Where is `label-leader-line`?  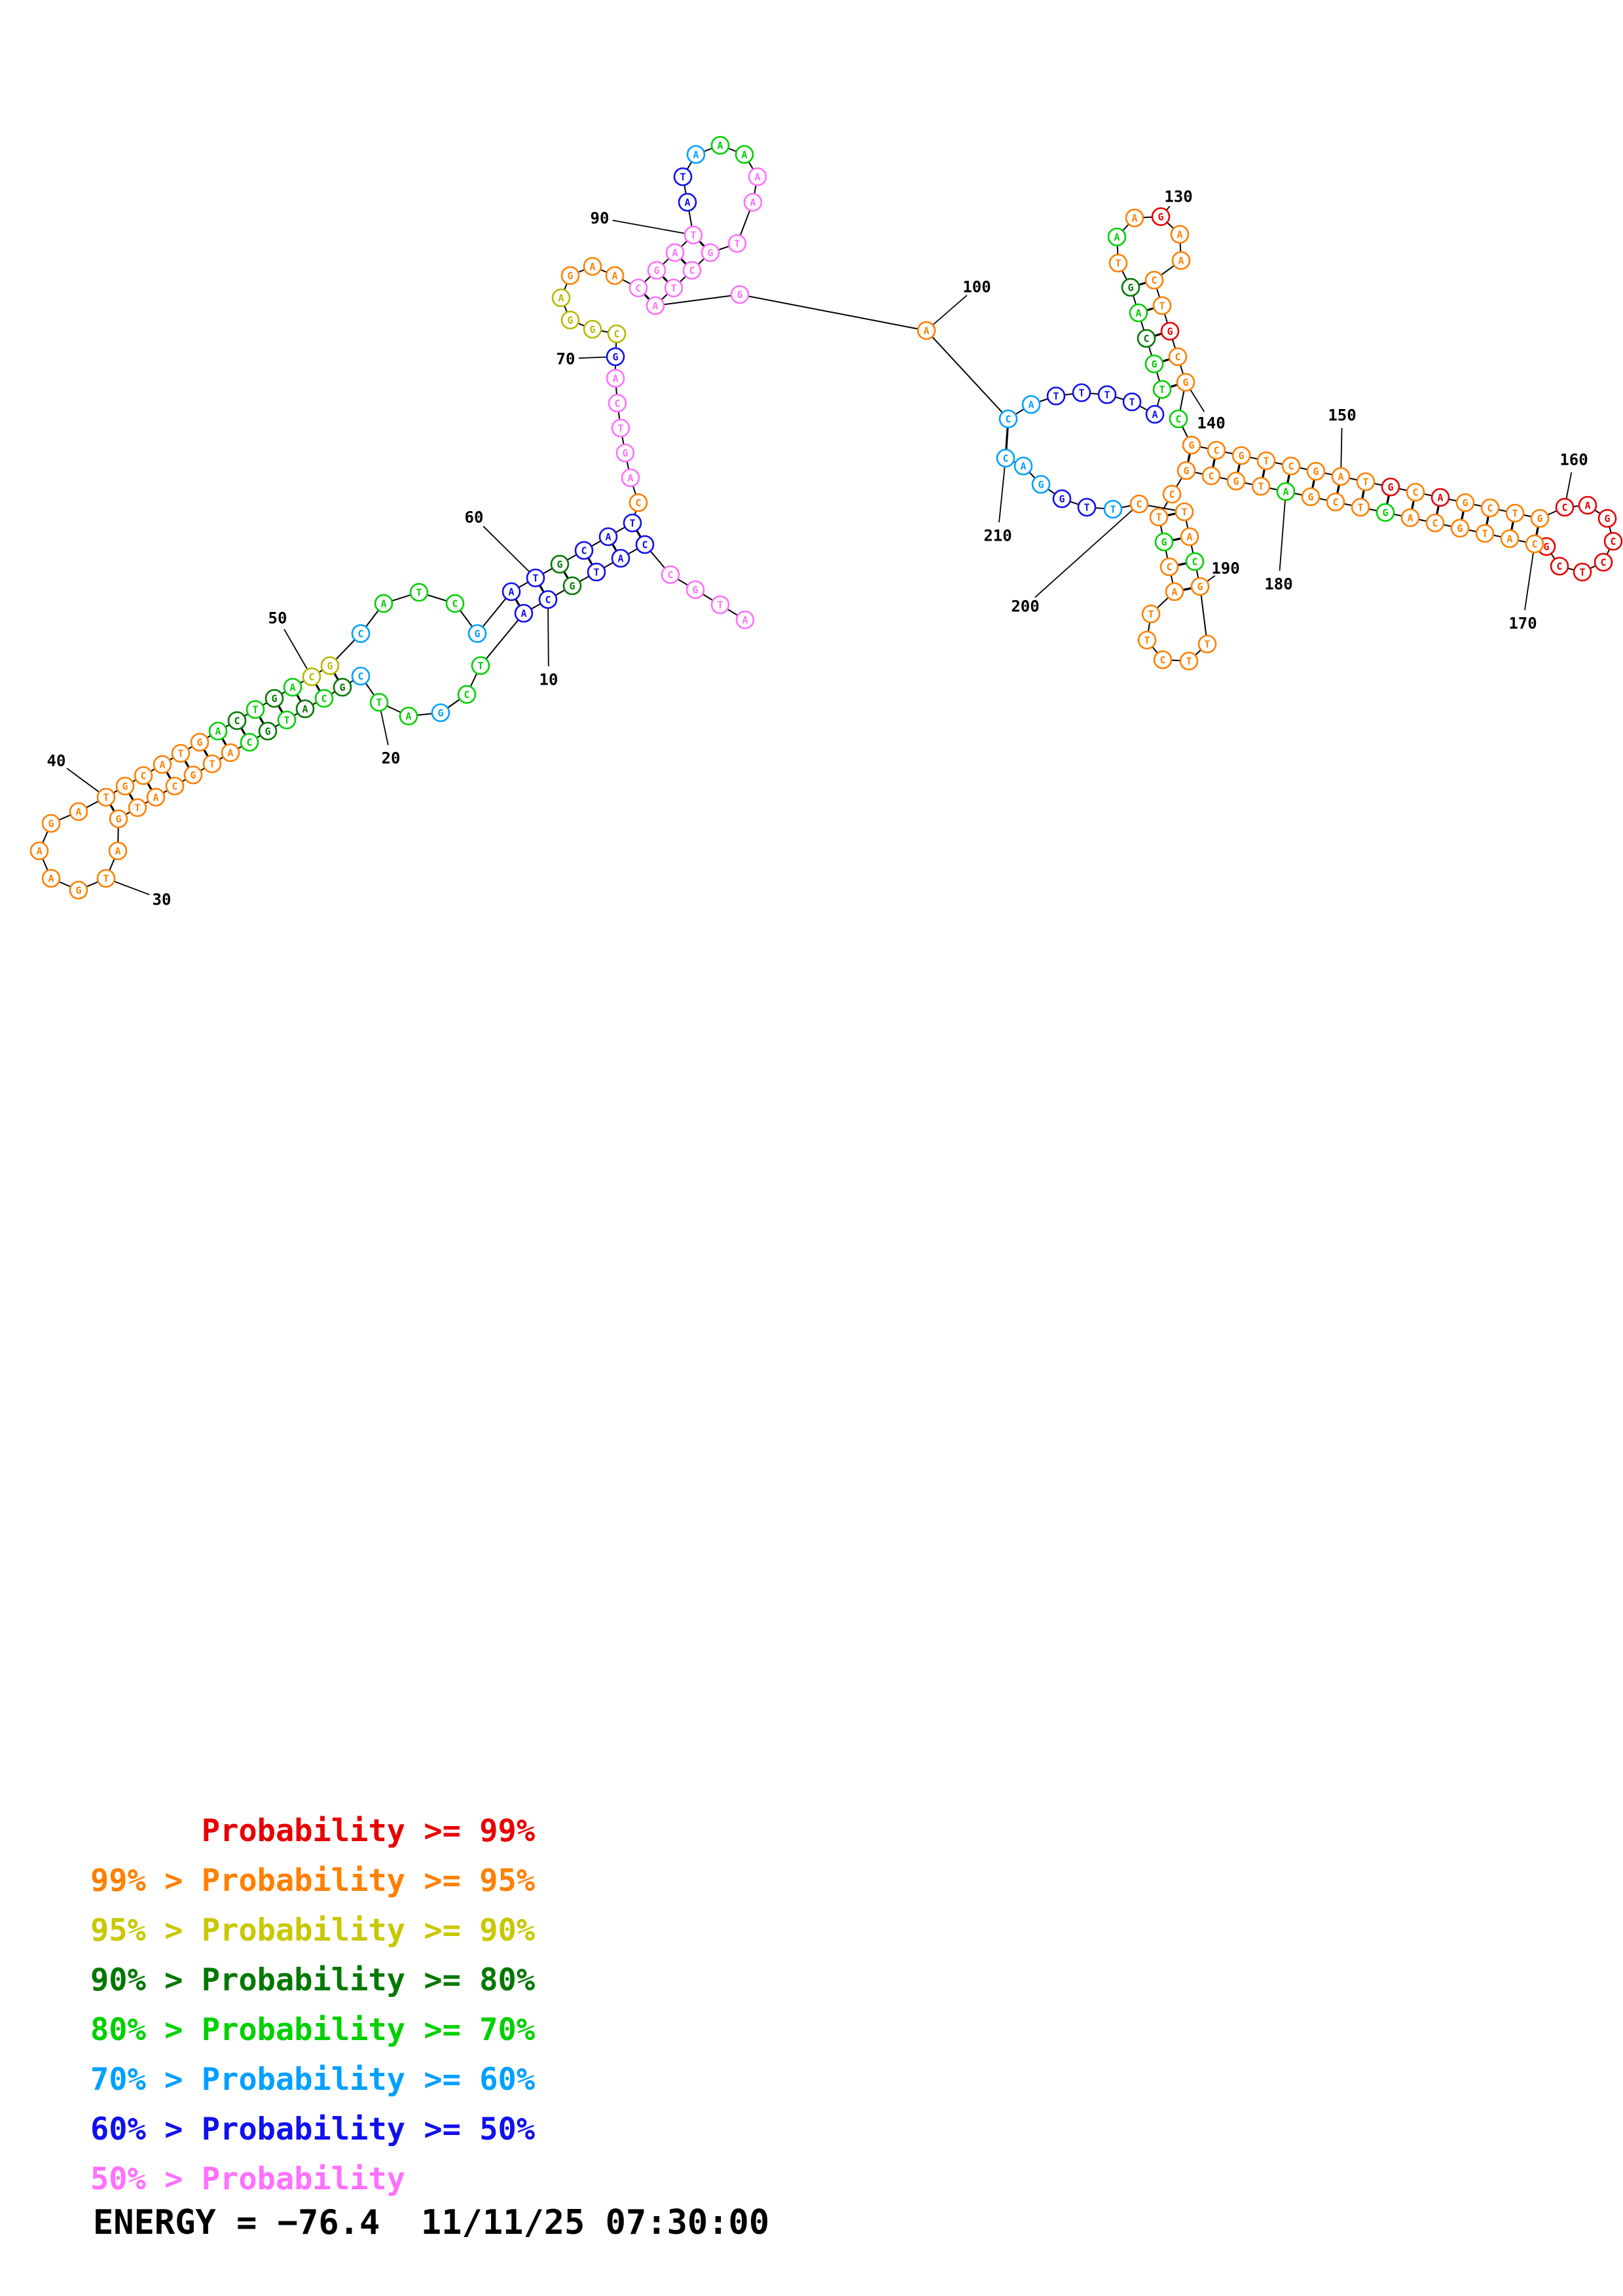
label-leader-line is located at coordinates (1529, 577).